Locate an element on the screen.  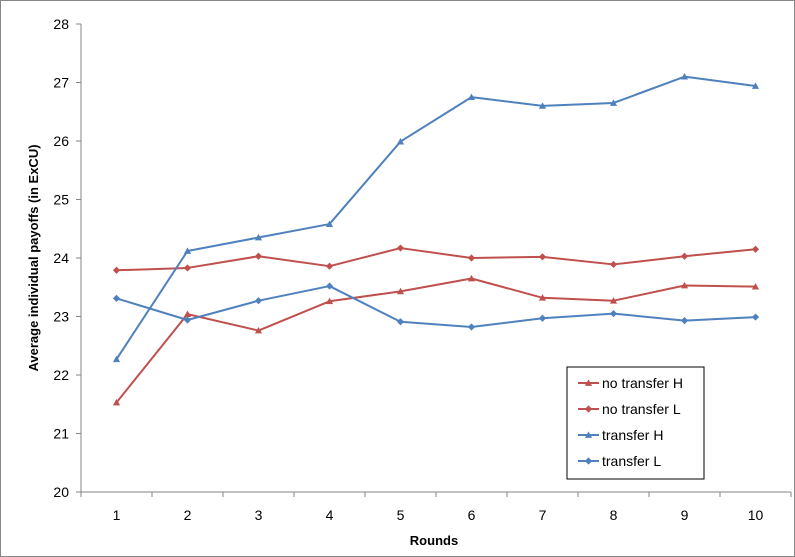
x-axis-title: Rounds is located at coordinates (434, 540).